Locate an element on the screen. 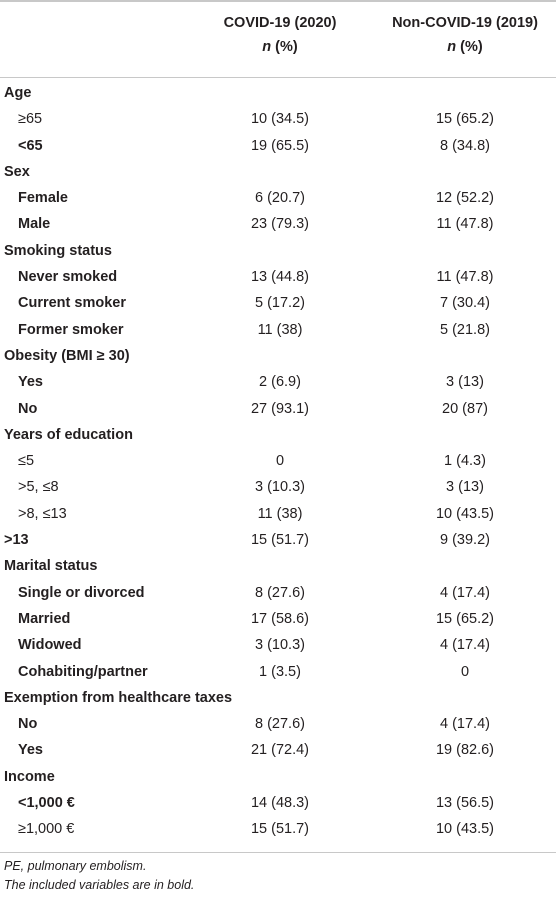 The image size is (556, 897). cell-covid: 0 is located at coordinates (280, 461).